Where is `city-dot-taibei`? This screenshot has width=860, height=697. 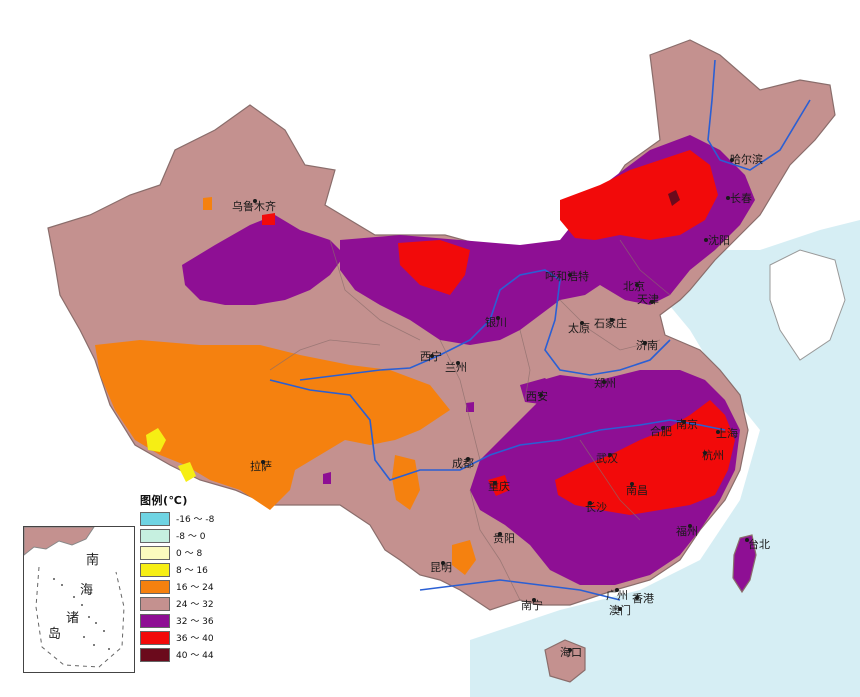 city-dot-taibei is located at coordinates (747, 540).